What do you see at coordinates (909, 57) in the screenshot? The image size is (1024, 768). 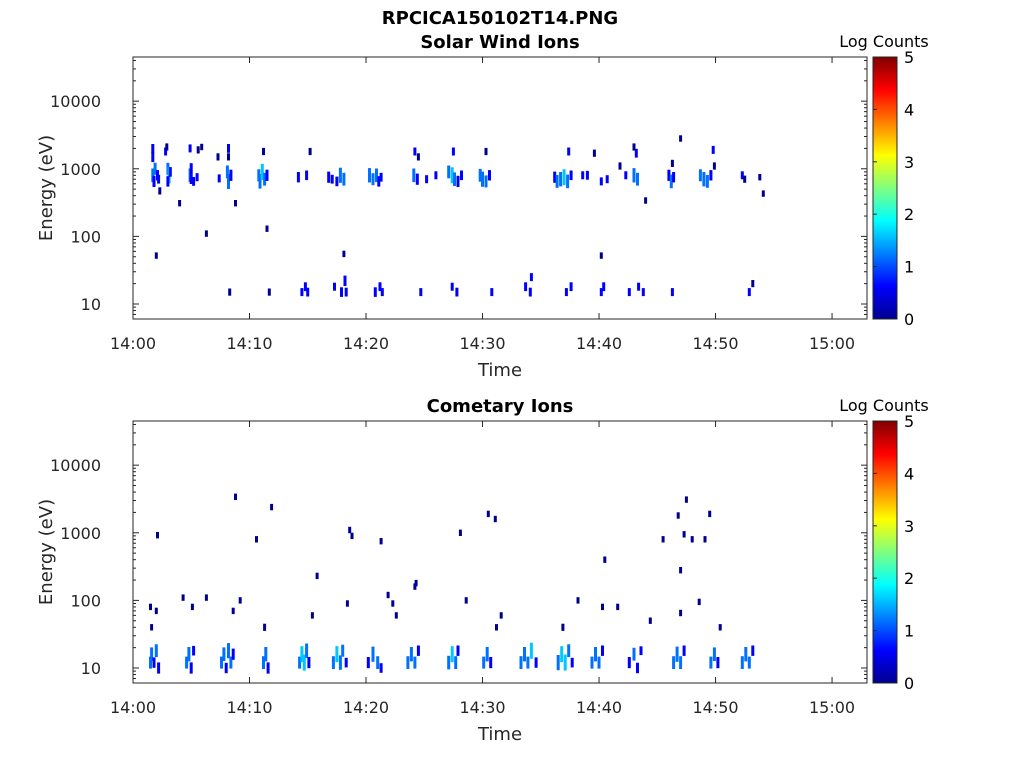 I see `colorbar-tick-label: 5` at bounding box center [909, 57].